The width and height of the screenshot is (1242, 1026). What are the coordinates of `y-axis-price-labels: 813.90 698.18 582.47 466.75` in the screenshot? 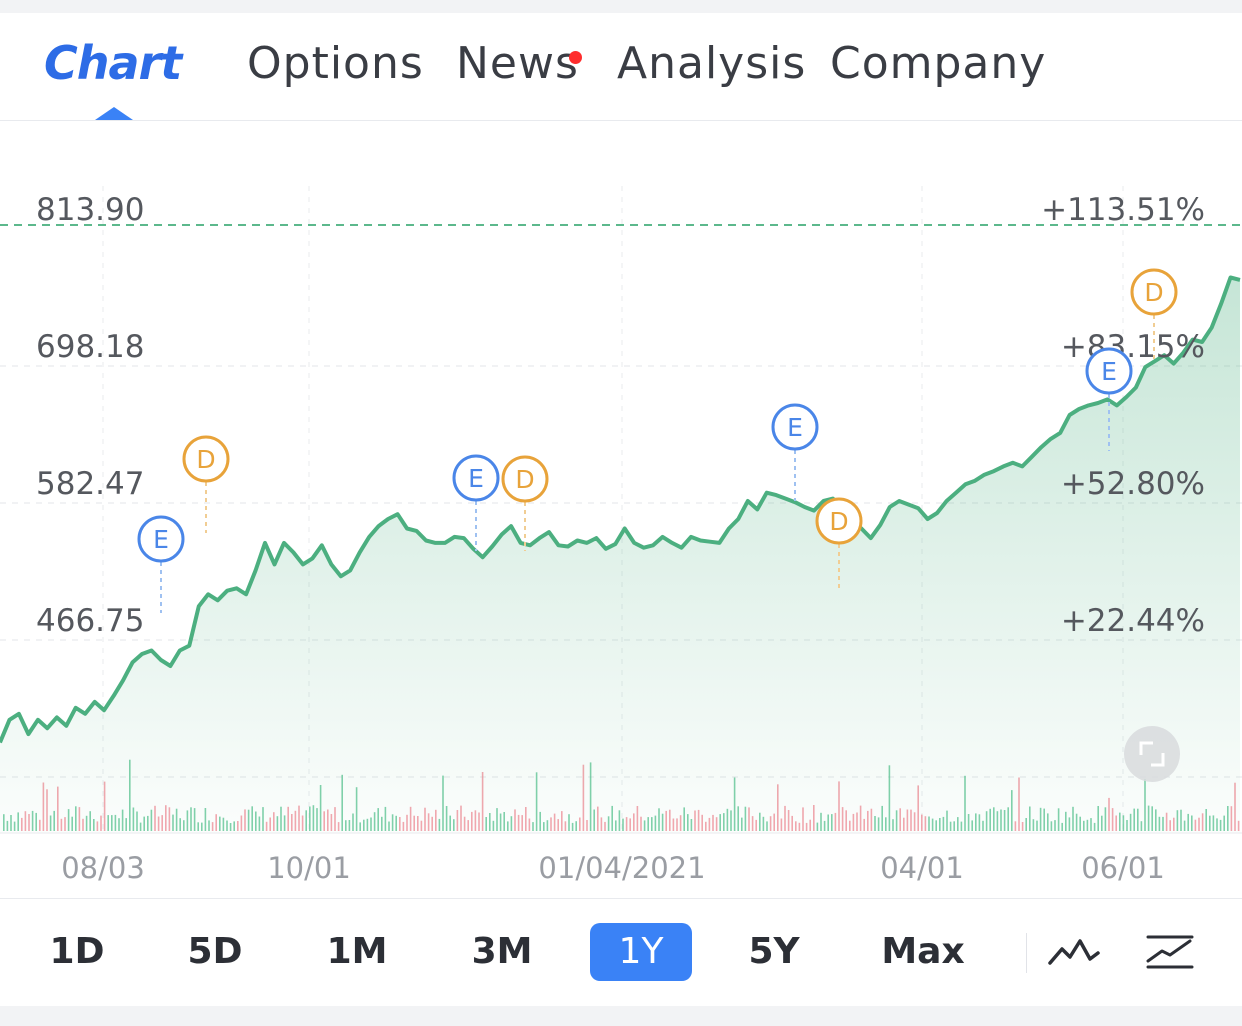 It's located at (90, 415).